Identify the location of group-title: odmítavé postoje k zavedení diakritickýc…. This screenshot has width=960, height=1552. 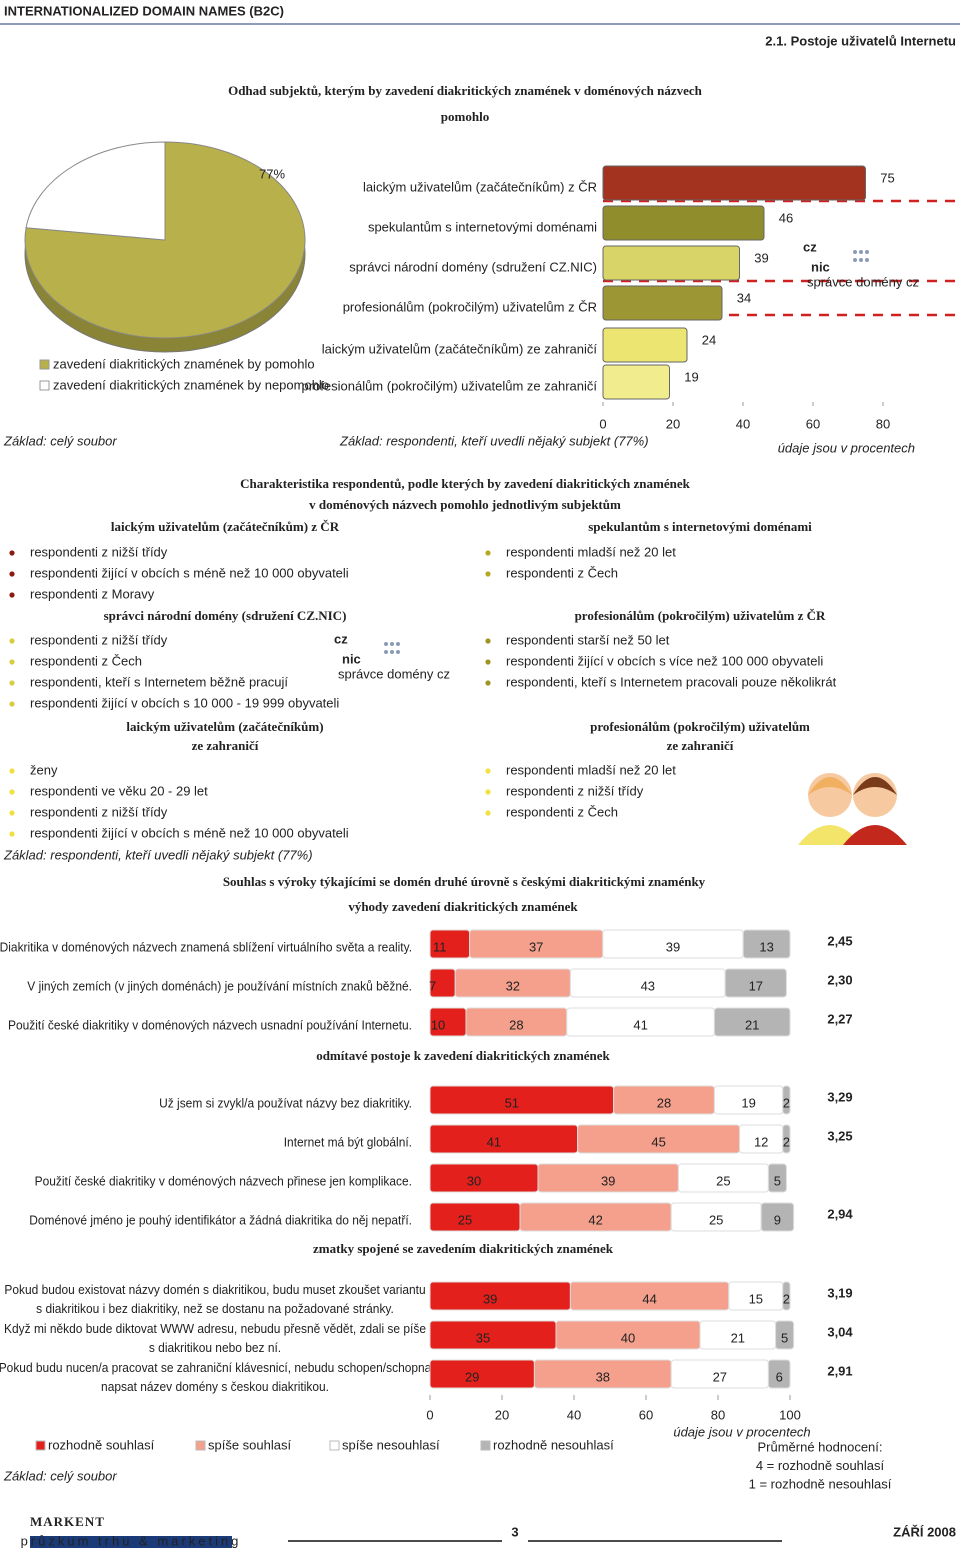
(463, 1055).